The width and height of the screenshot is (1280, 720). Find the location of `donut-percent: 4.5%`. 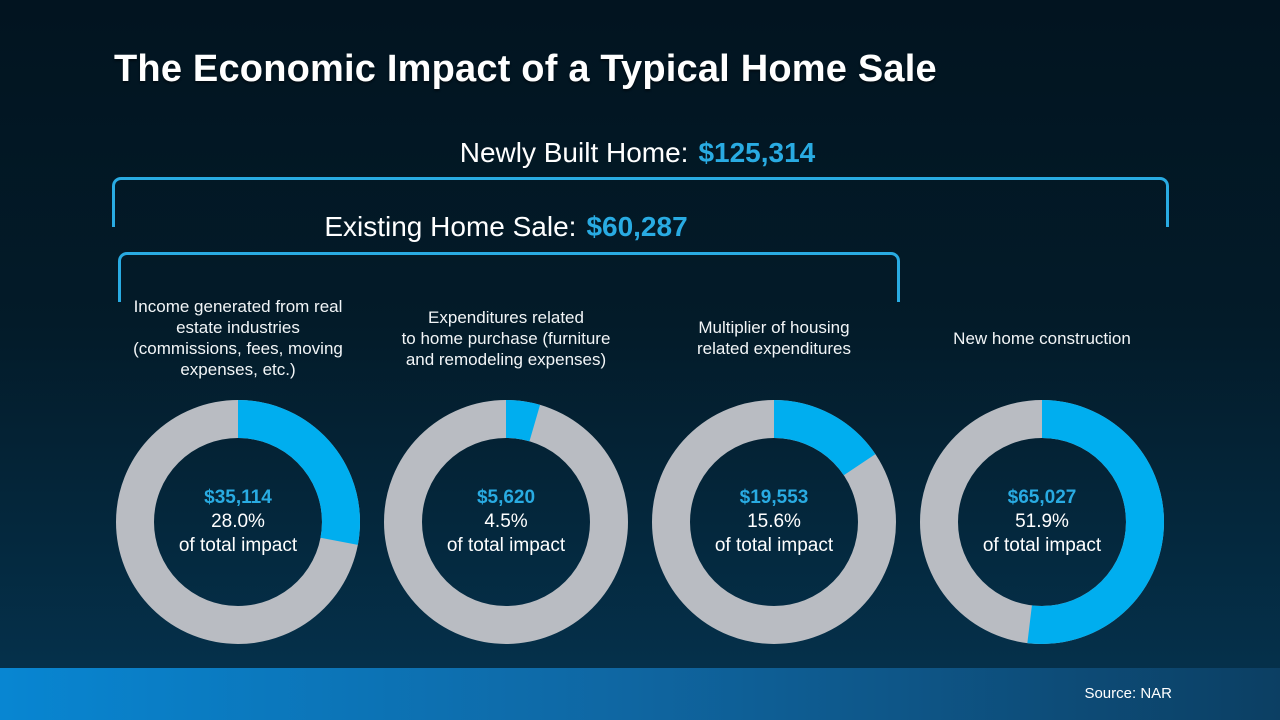

donut-percent: 4.5% is located at coordinates (506, 521).